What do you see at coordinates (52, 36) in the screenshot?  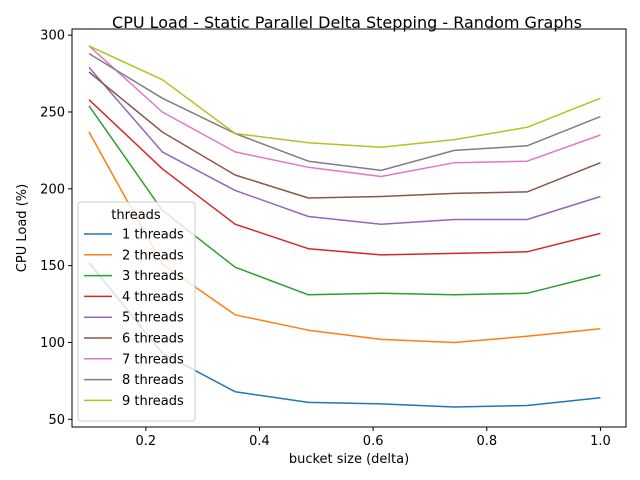 I see `y-tick-label: 300` at bounding box center [52, 36].